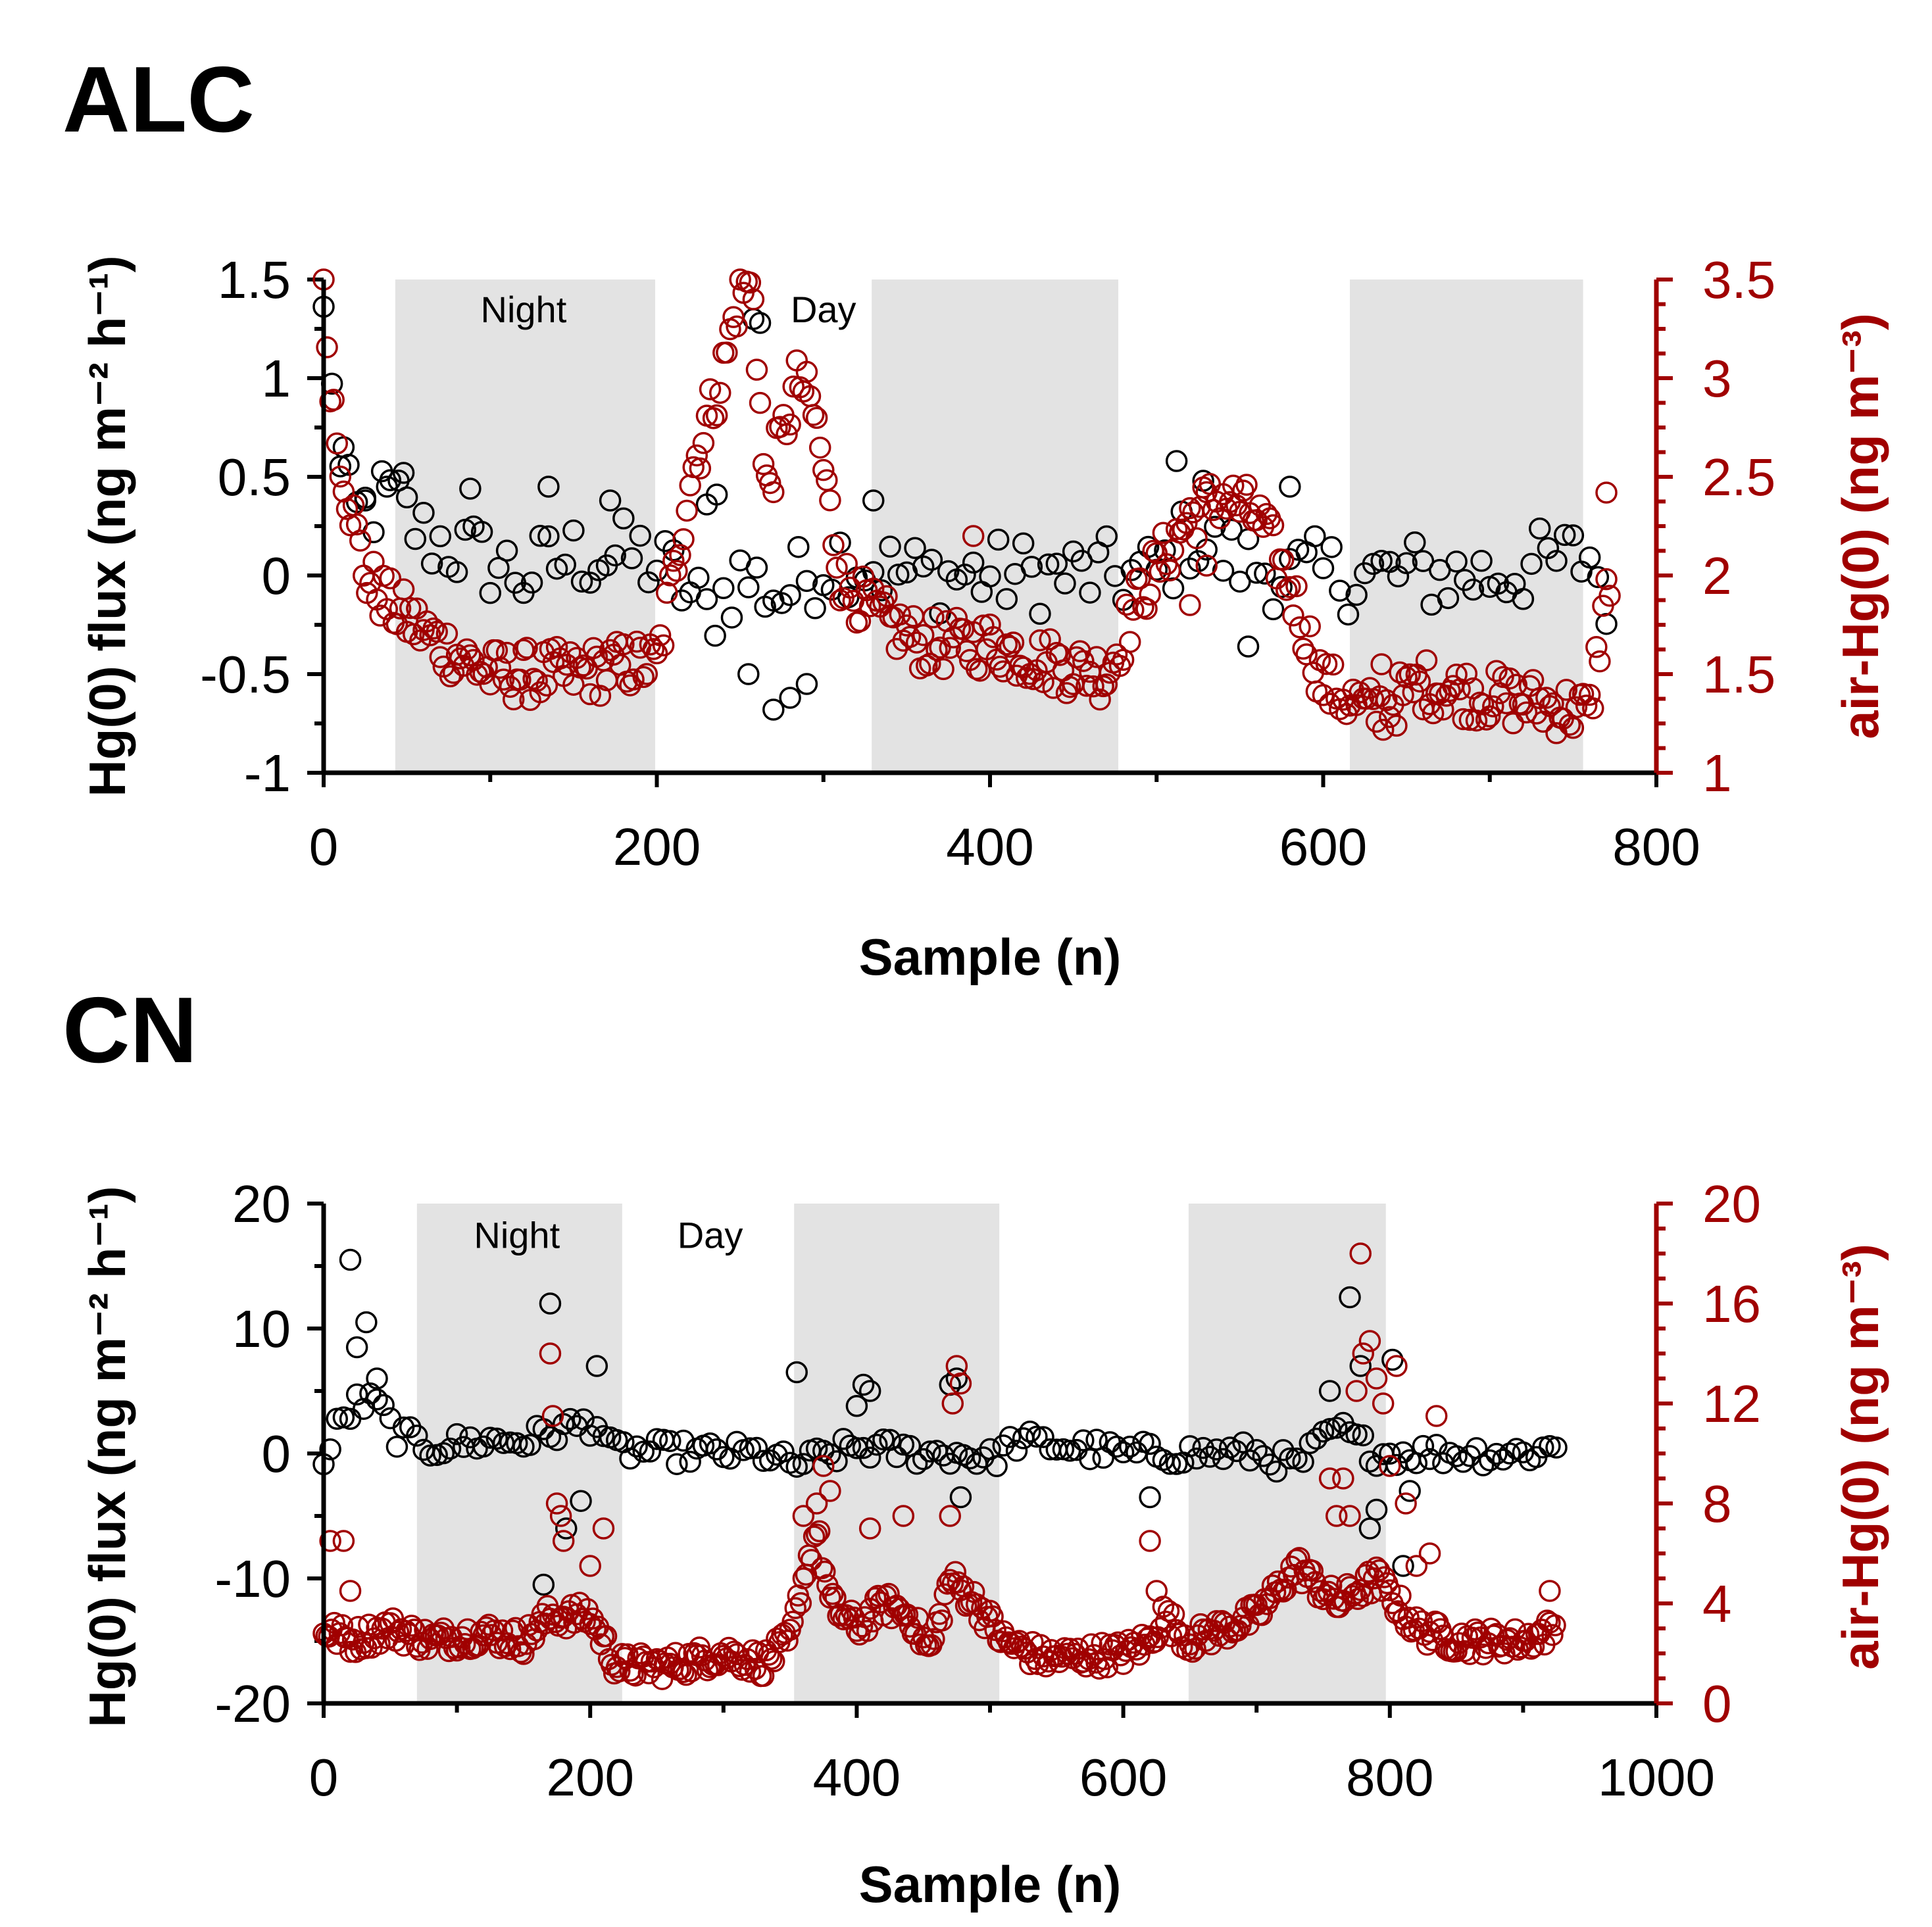 This screenshot has width=1932, height=1927. Describe the element at coordinates (1323, 846) in the screenshot. I see `x-tick-label: 600` at that location.